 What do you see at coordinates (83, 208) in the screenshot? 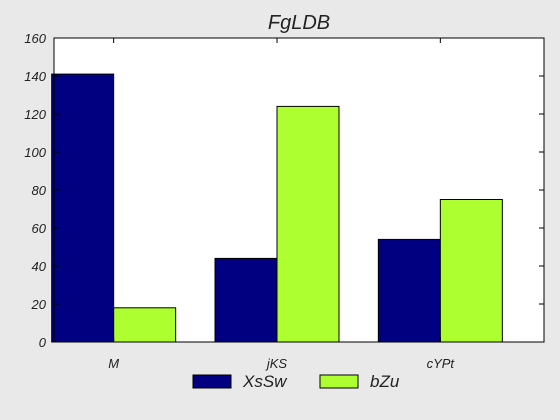
I see `bar-XsSw-M` at bounding box center [83, 208].